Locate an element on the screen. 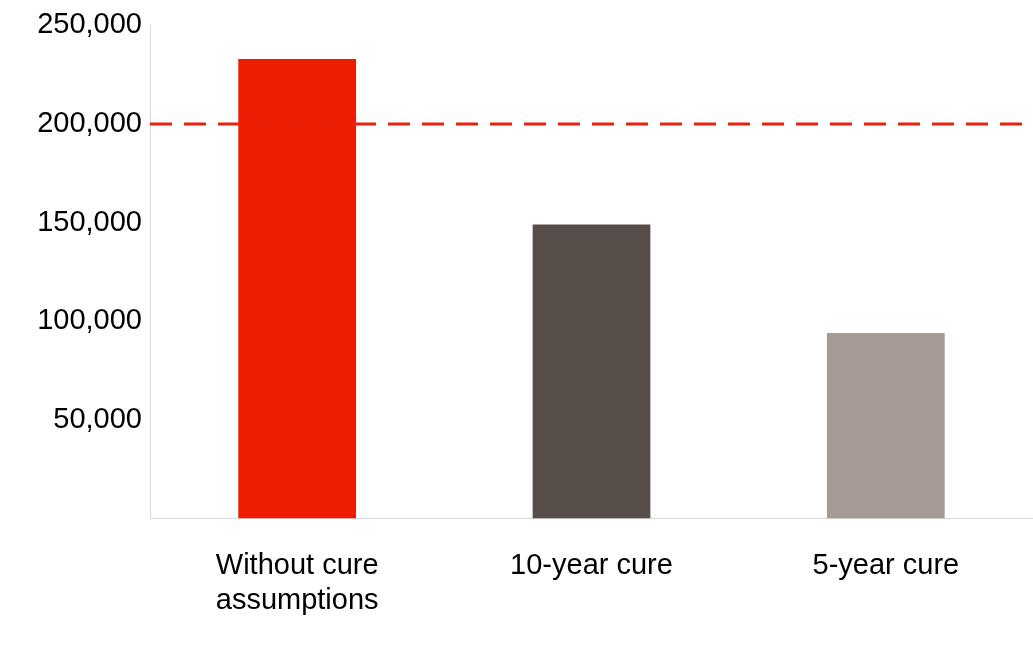 The height and width of the screenshot is (648, 1033). x-tick-label: 10-year cure is located at coordinates (591, 563).